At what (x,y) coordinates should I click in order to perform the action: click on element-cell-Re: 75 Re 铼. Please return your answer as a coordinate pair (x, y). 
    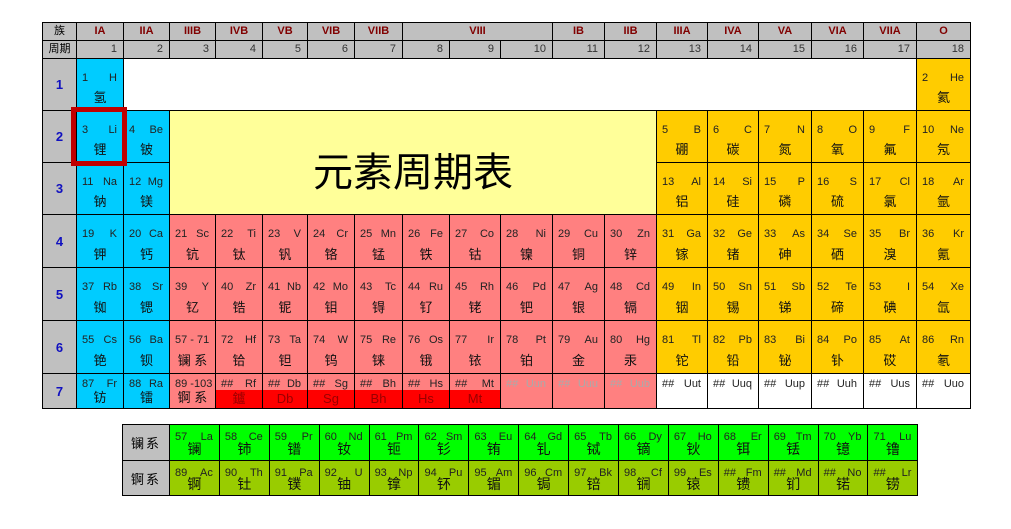
    Looking at the image, I should click on (379, 347).